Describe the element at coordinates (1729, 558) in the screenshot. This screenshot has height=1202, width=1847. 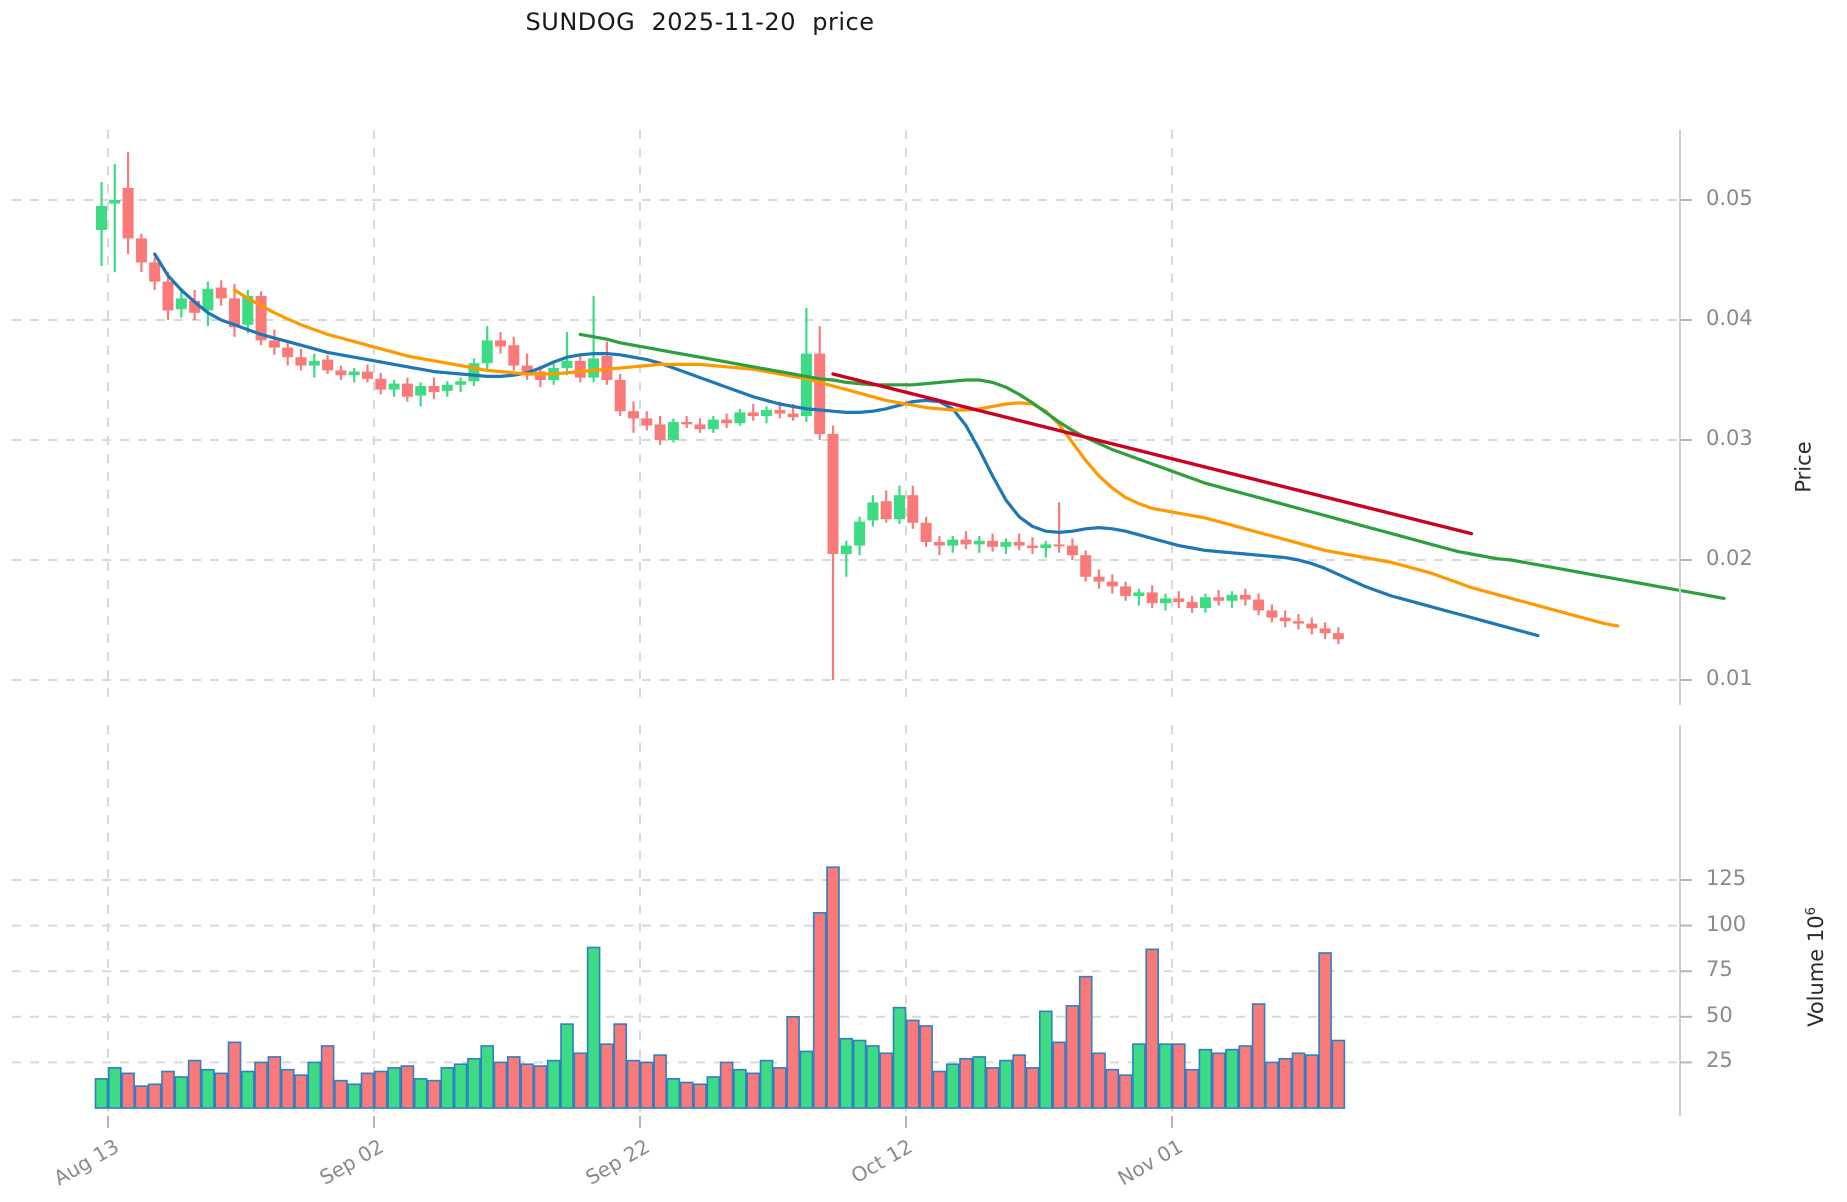
I see `price-tick-label: 0.02` at that location.